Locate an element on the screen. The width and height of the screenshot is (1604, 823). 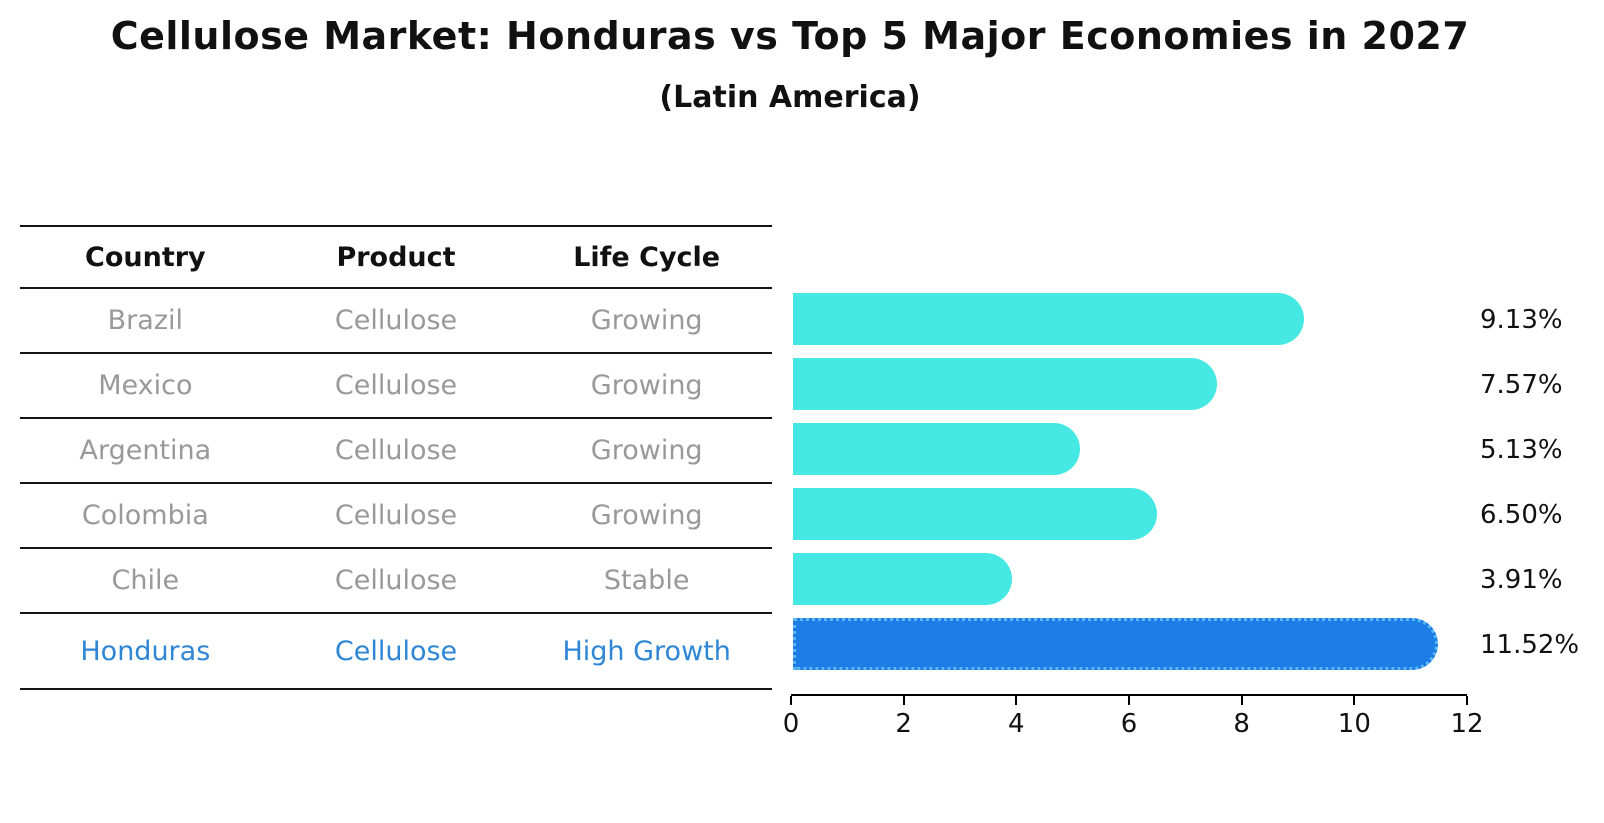
table-row-mexico: Mexico Cellulose Growing is located at coordinates (396, 386).